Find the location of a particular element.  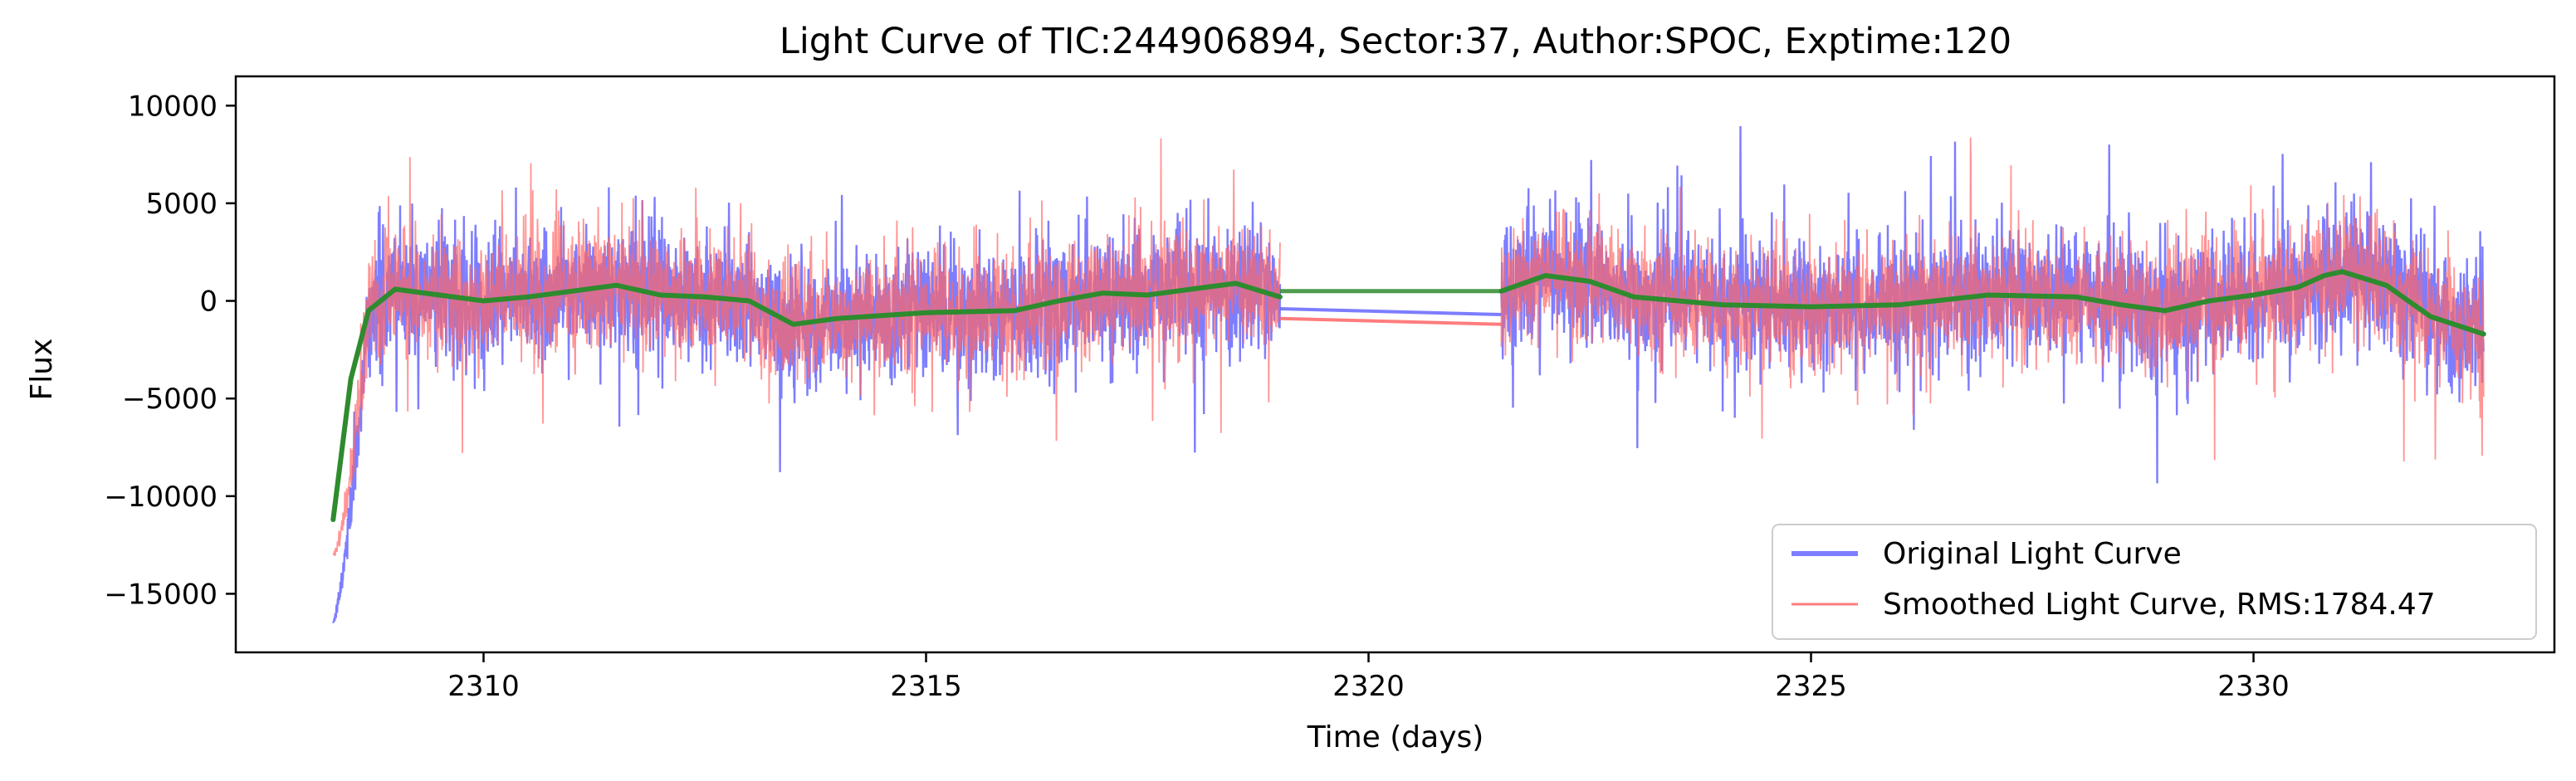

y-tick-label: −15000 is located at coordinates (161, 594).